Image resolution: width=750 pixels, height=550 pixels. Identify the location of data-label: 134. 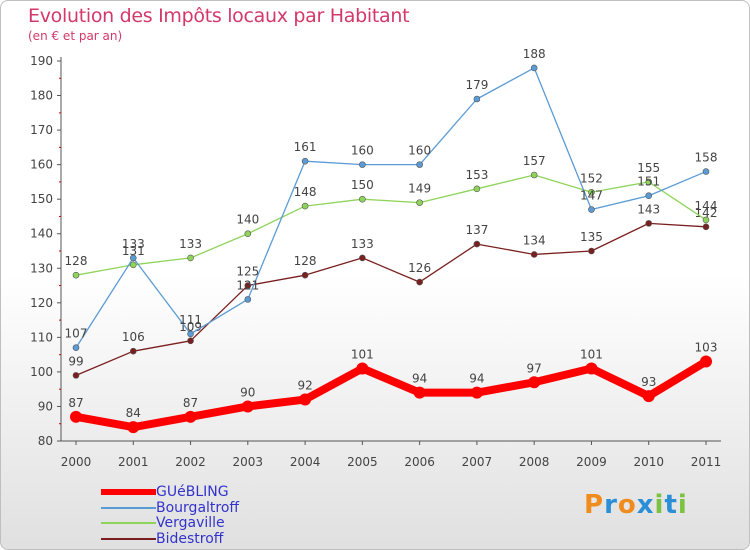
(534, 240).